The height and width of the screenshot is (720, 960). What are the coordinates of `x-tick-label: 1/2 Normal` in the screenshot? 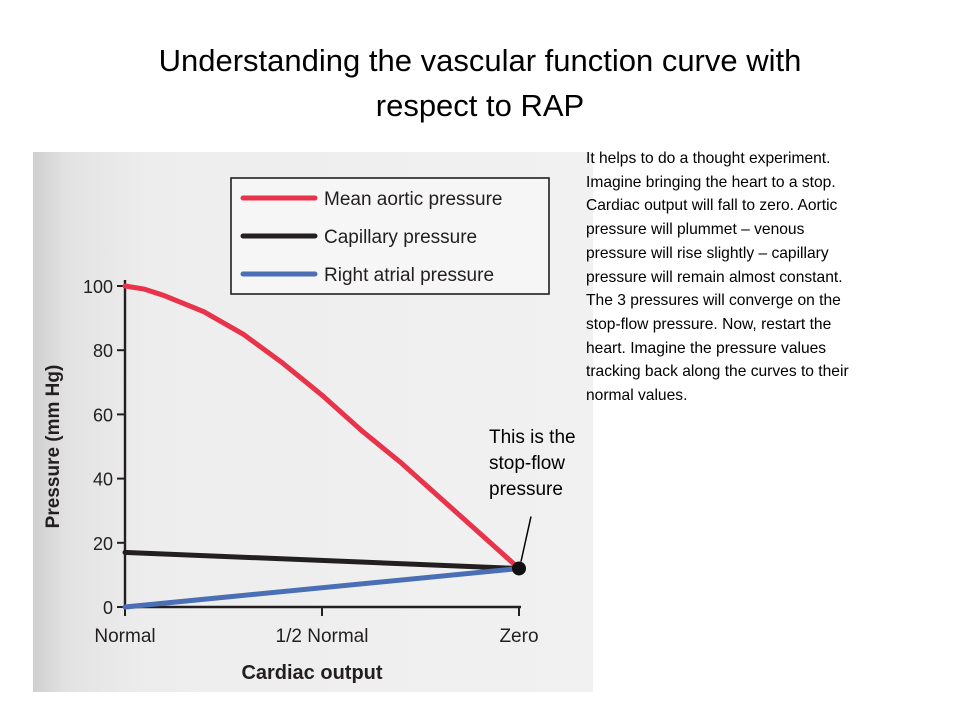 It's located at (322, 636).